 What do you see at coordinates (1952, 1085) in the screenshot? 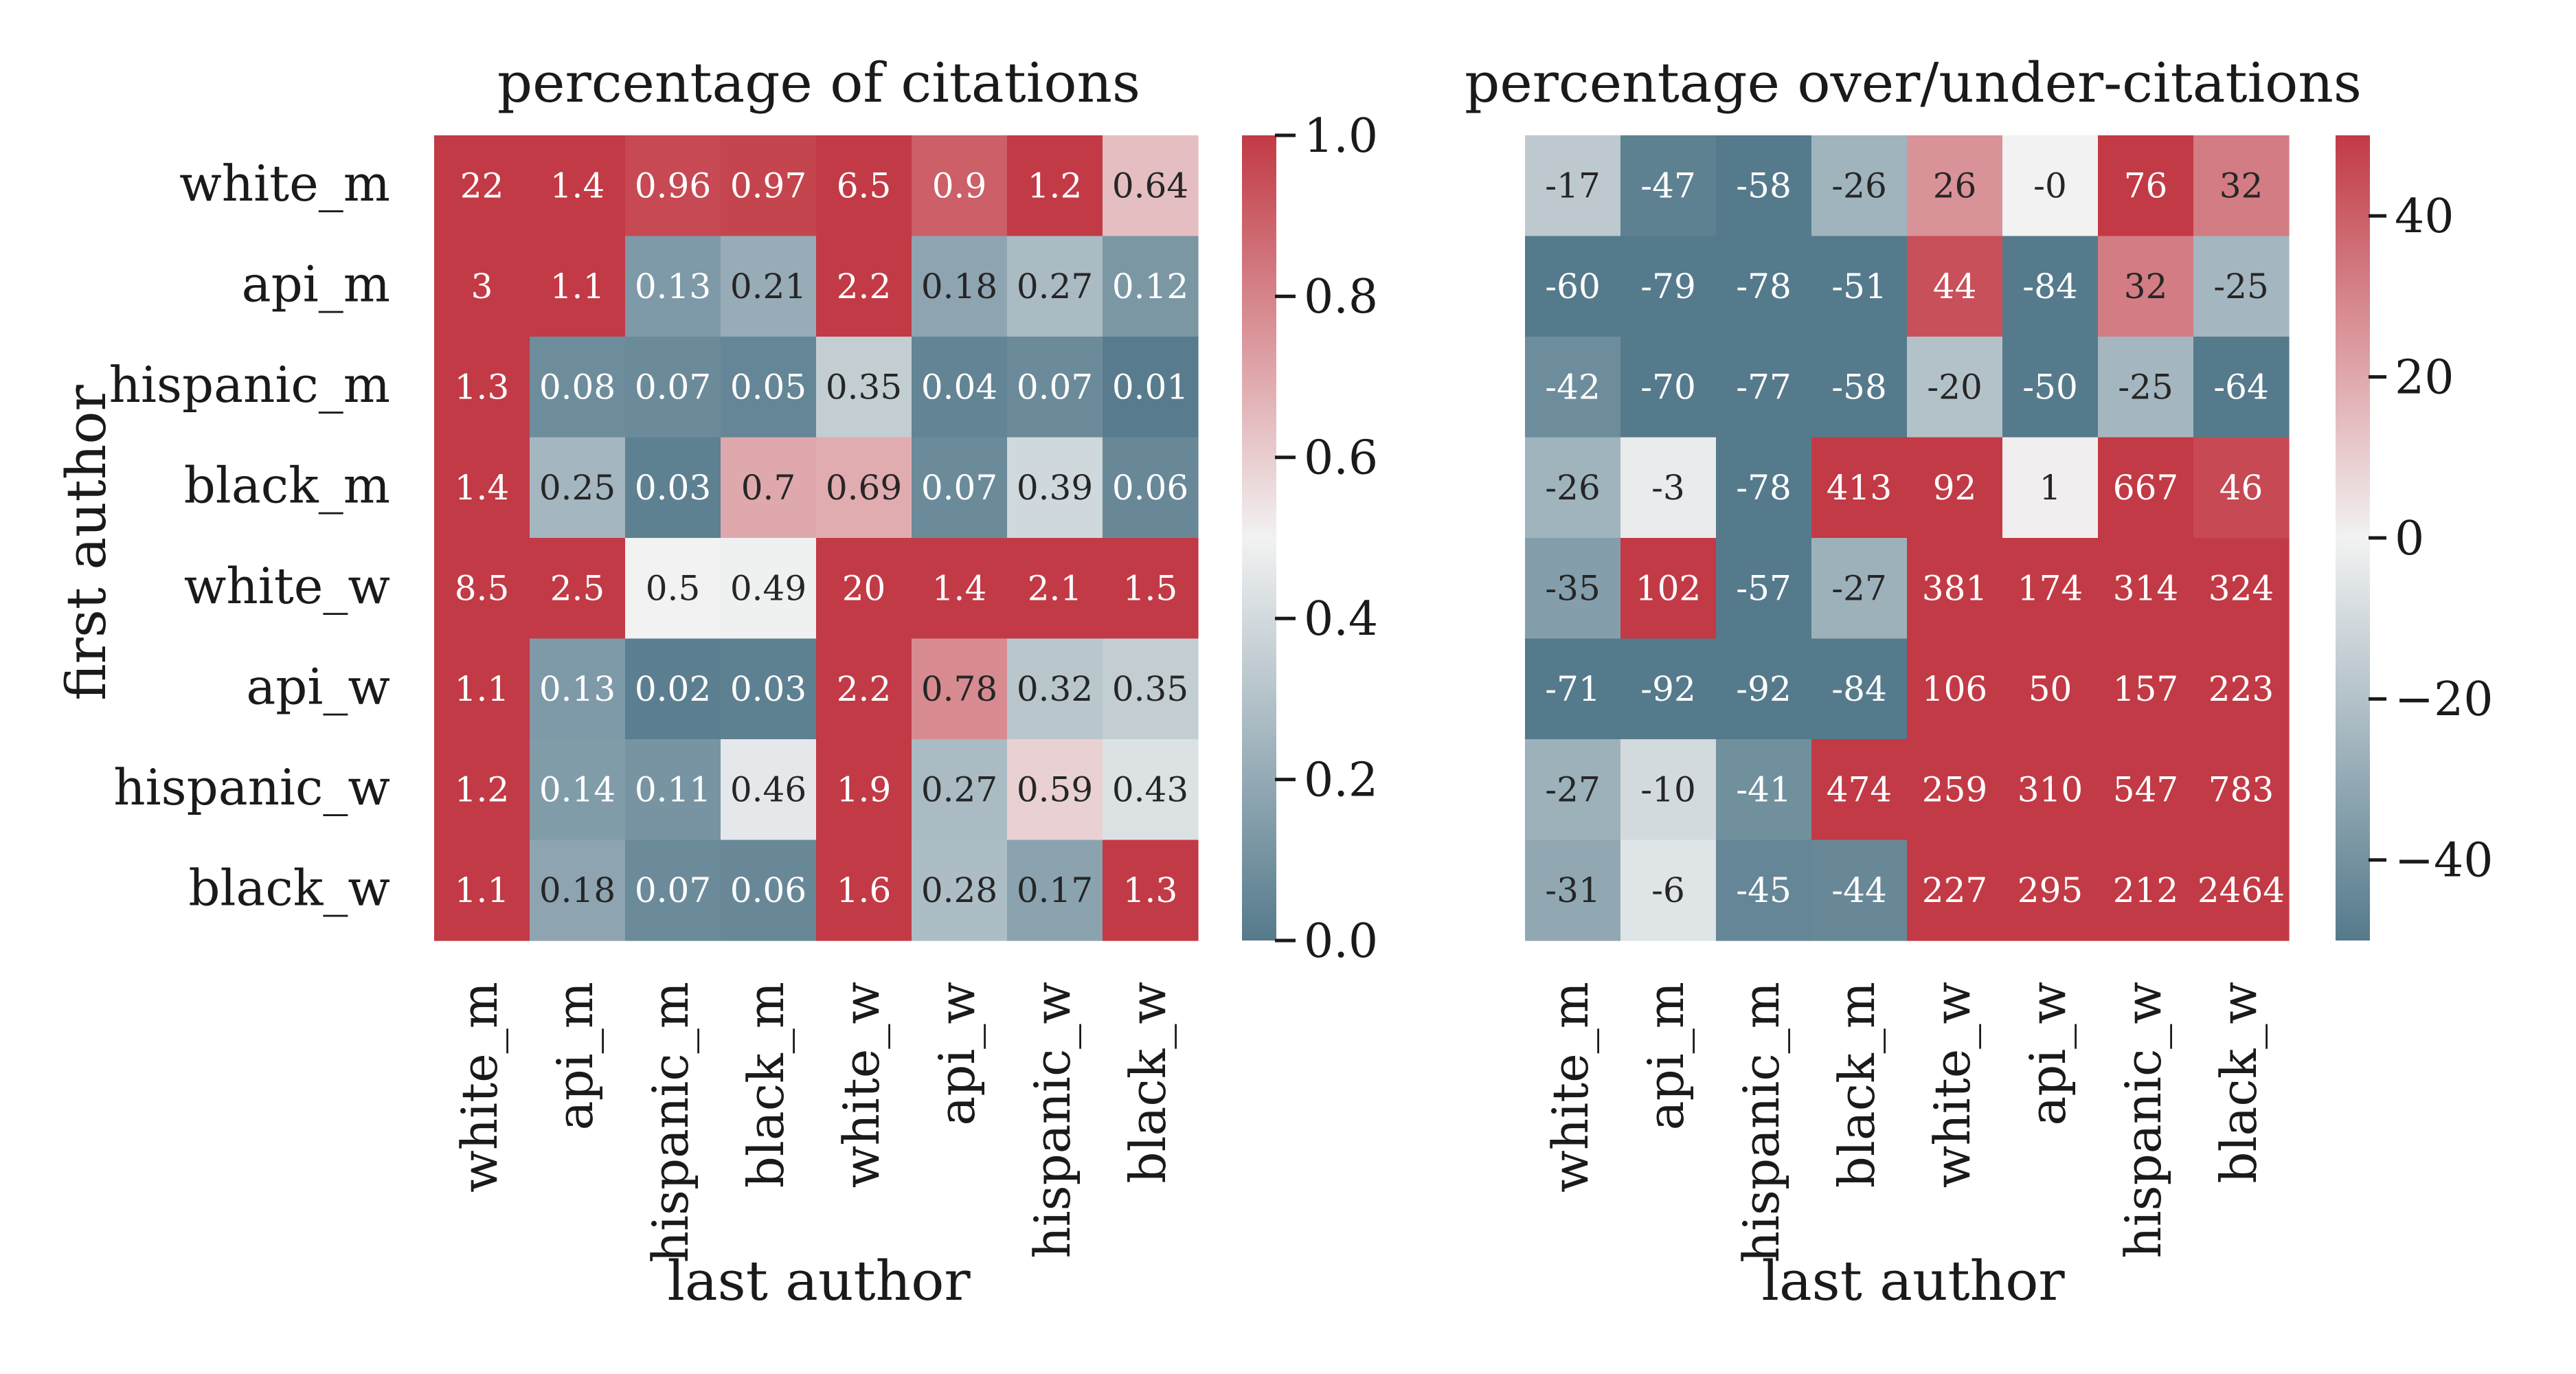
I see `x-tick-label-white-w: white_w` at bounding box center [1952, 1085].